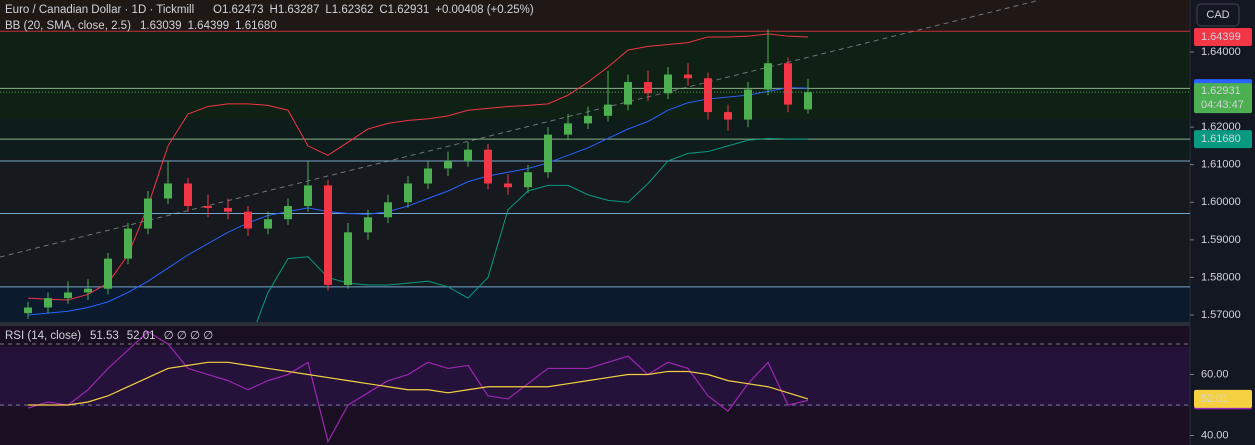 The width and height of the screenshot is (1255, 445). What do you see at coordinates (1221, 91) in the screenshot?
I see `price-tag-label: 1.62931` at bounding box center [1221, 91].